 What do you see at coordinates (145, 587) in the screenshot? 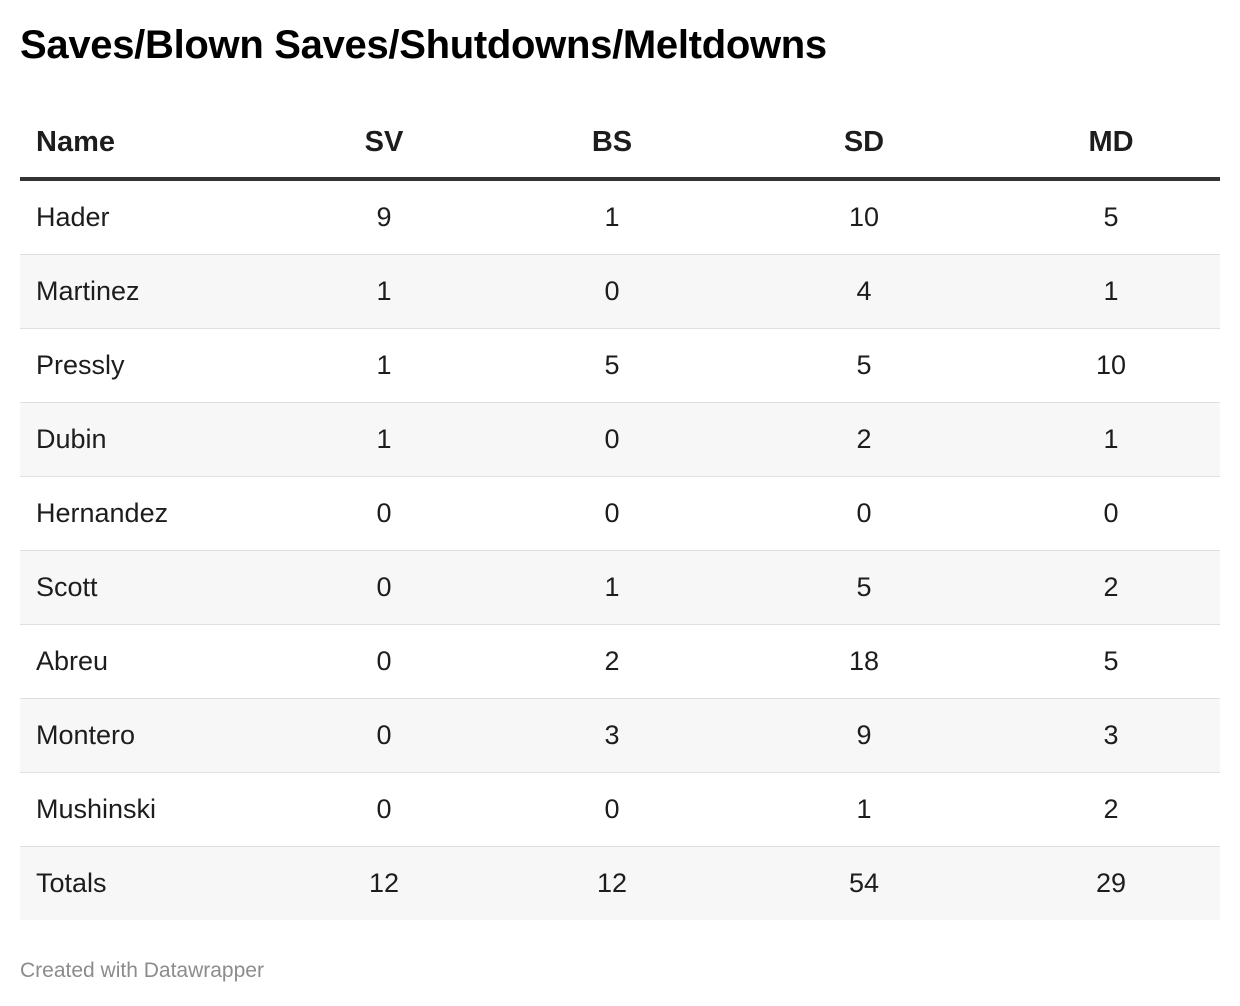
I see `cell-name: Scott` at bounding box center [145, 587].